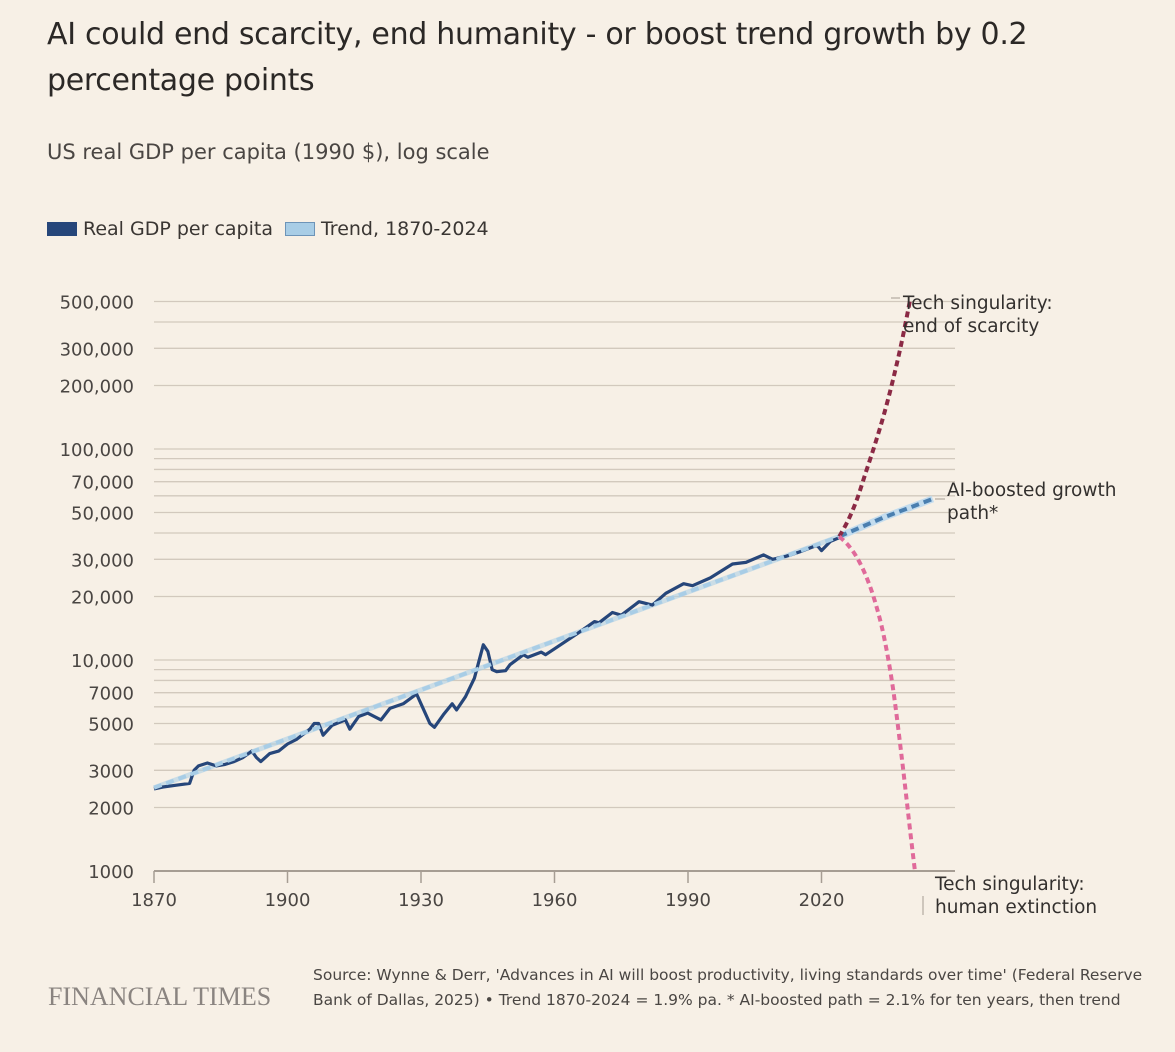 The image size is (1175, 1052). What do you see at coordinates (1031, 490) in the screenshot?
I see `annotation-ai-boosted: AI-boosted growth` at bounding box center [1031, 490].